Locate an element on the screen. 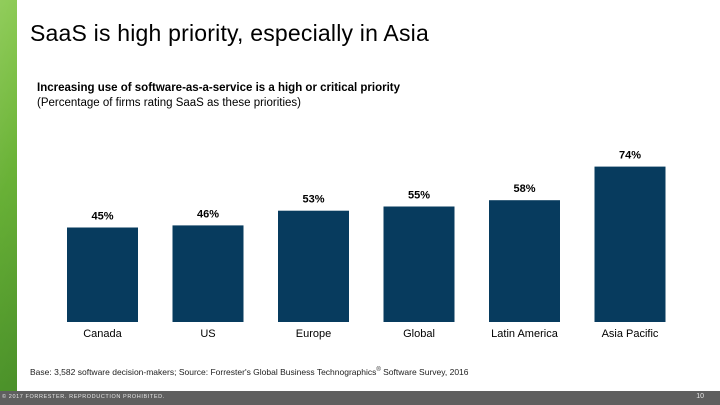 The image size is (720, 405). category-label-asia-pacific: Asia Pacific is located at coordinates (630, 334).